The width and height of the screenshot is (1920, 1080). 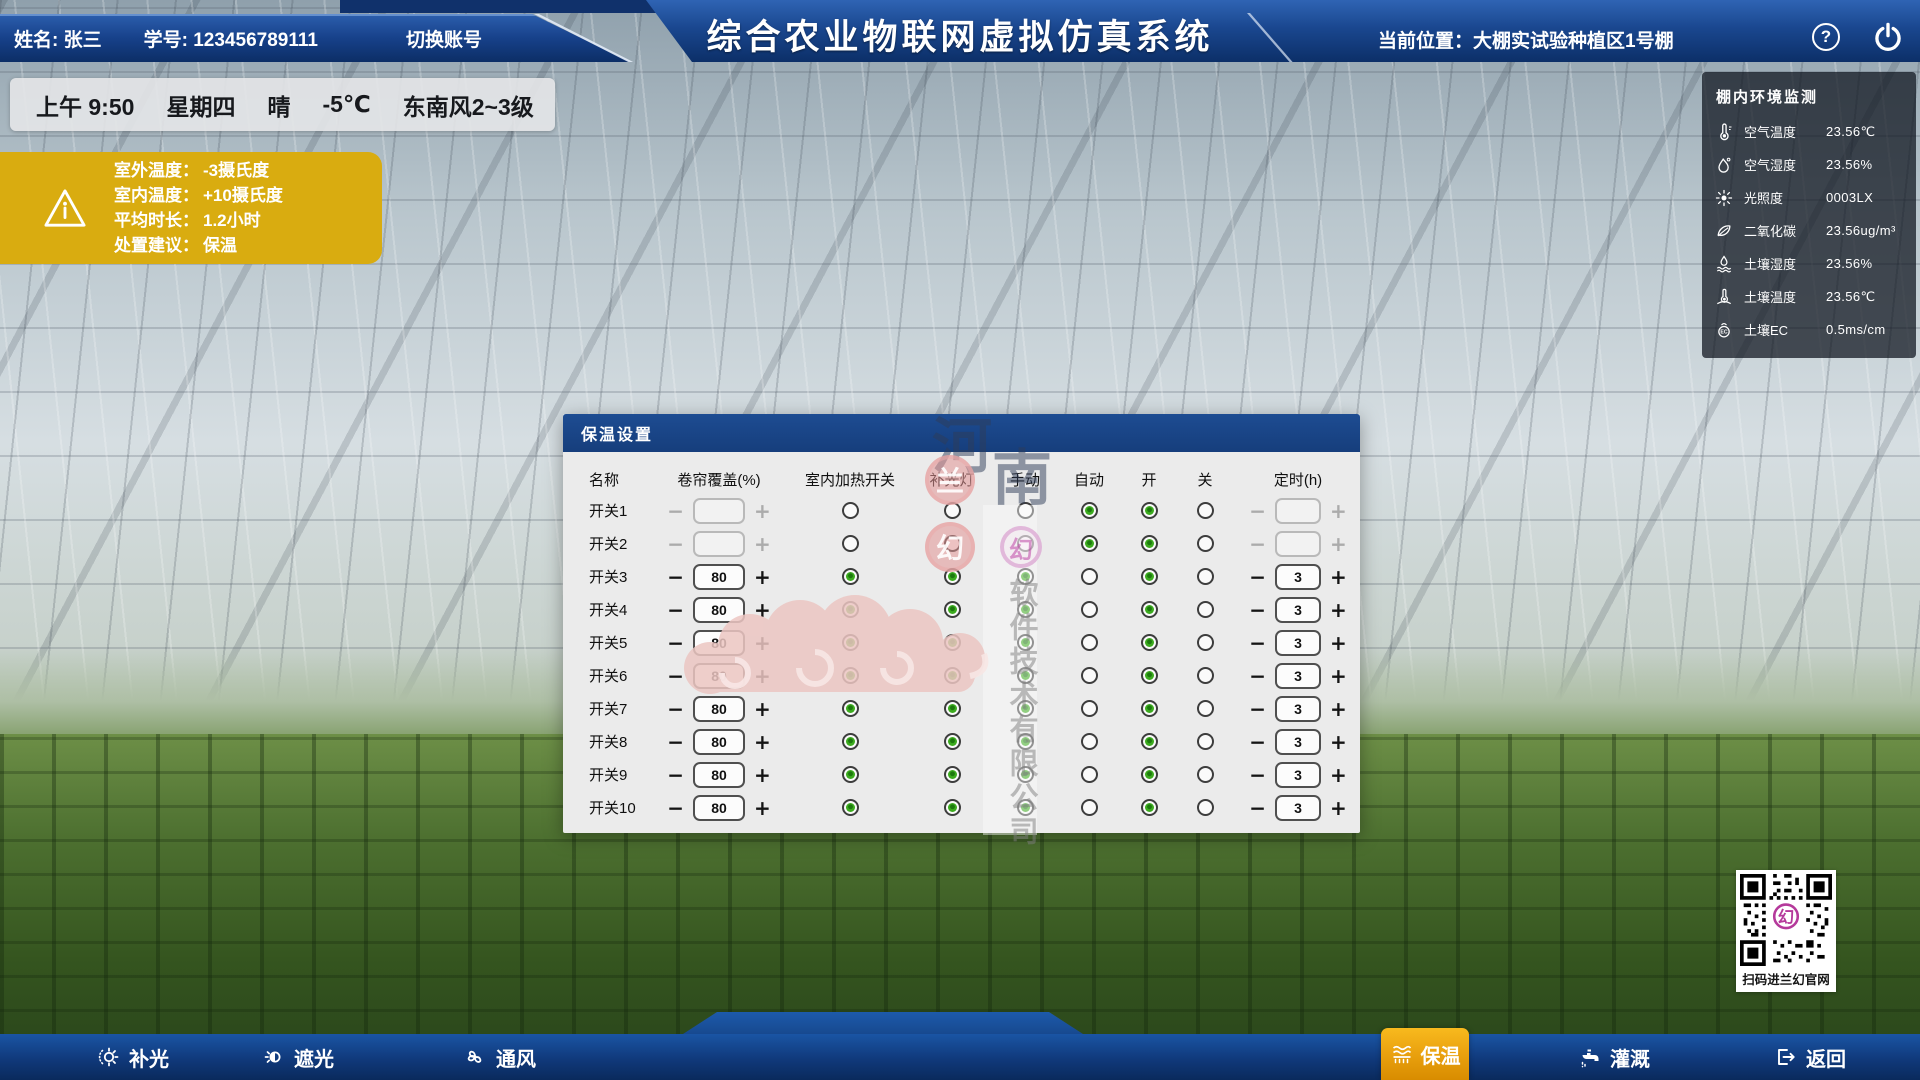 I want to click on menu-item-back: 返回, so click(x=1809, y=1057).